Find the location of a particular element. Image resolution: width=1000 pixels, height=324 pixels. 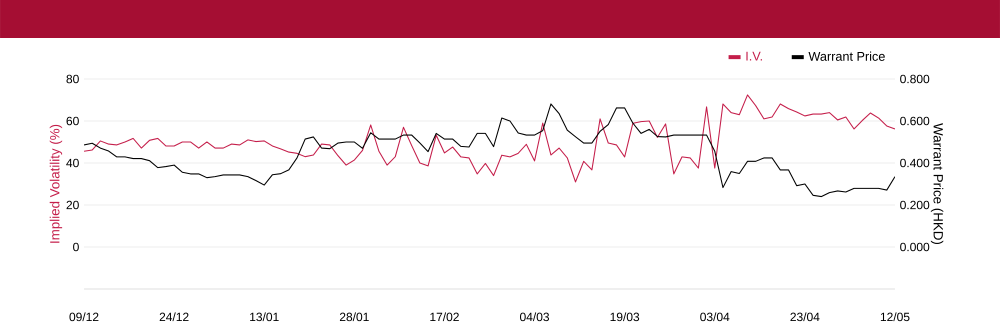

y-tick-label: 60 is located at coordinates (72, 121).